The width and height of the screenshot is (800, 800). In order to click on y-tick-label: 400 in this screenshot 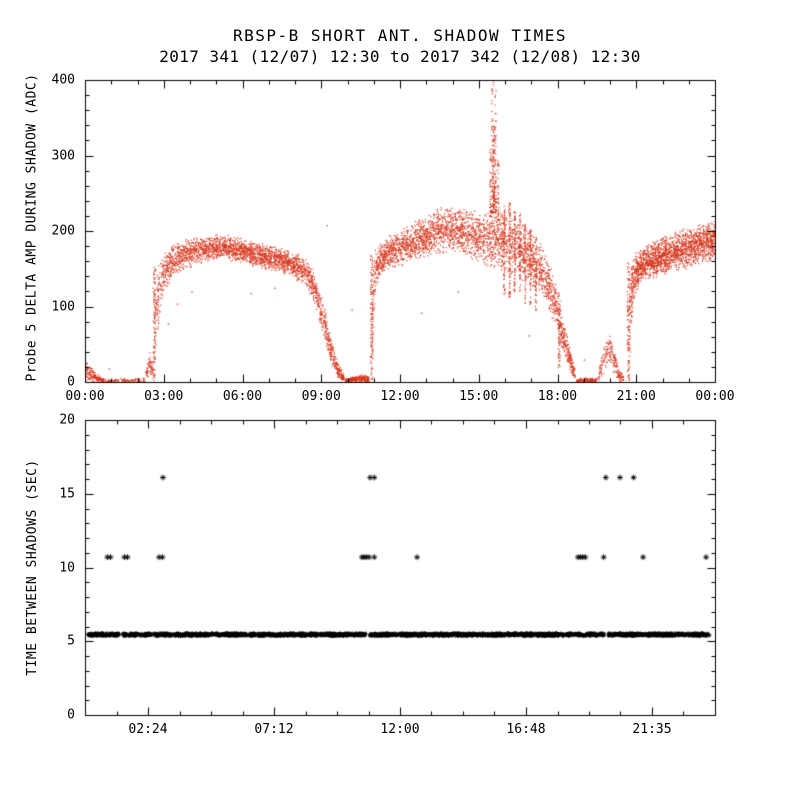, I will do `click(63, 80)`.